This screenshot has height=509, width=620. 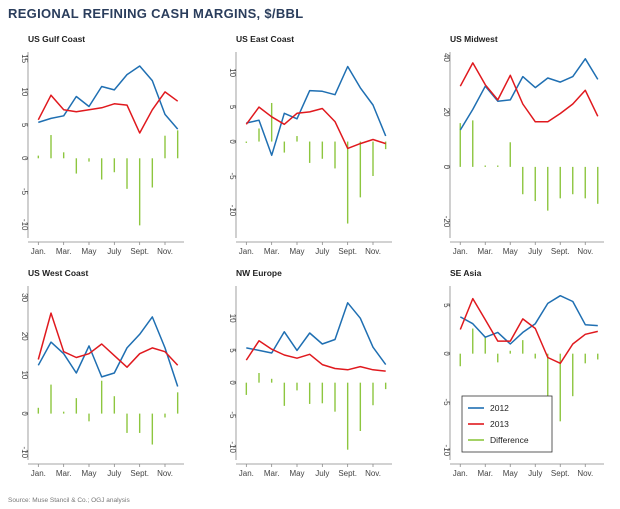 What do you see at coordinates (446, 57) in the screenshot?
I see `y-tick-label: 40` at bounding box center [446, 57].